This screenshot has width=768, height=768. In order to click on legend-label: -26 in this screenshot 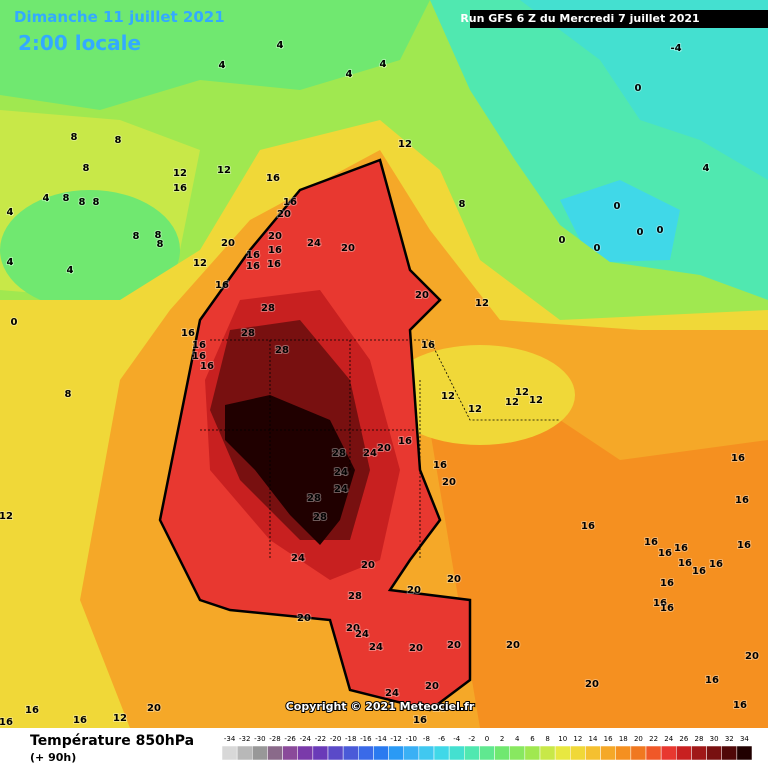, I will do `click(290, 739)`.